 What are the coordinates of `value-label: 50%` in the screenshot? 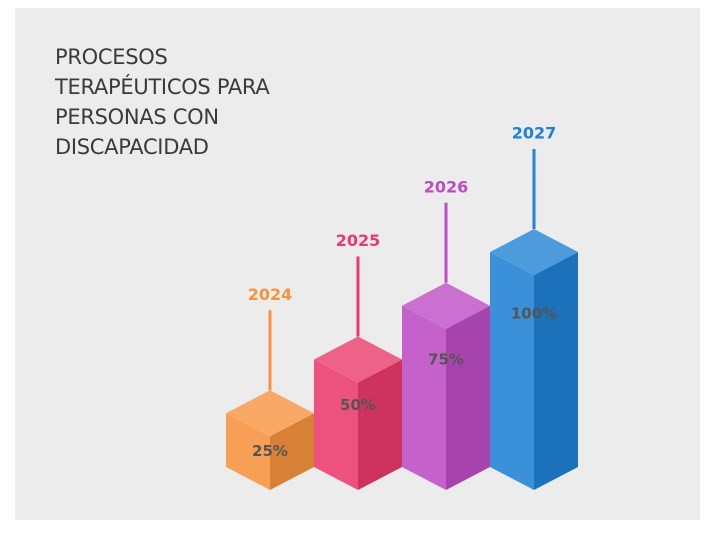 It's located at (358, 405).